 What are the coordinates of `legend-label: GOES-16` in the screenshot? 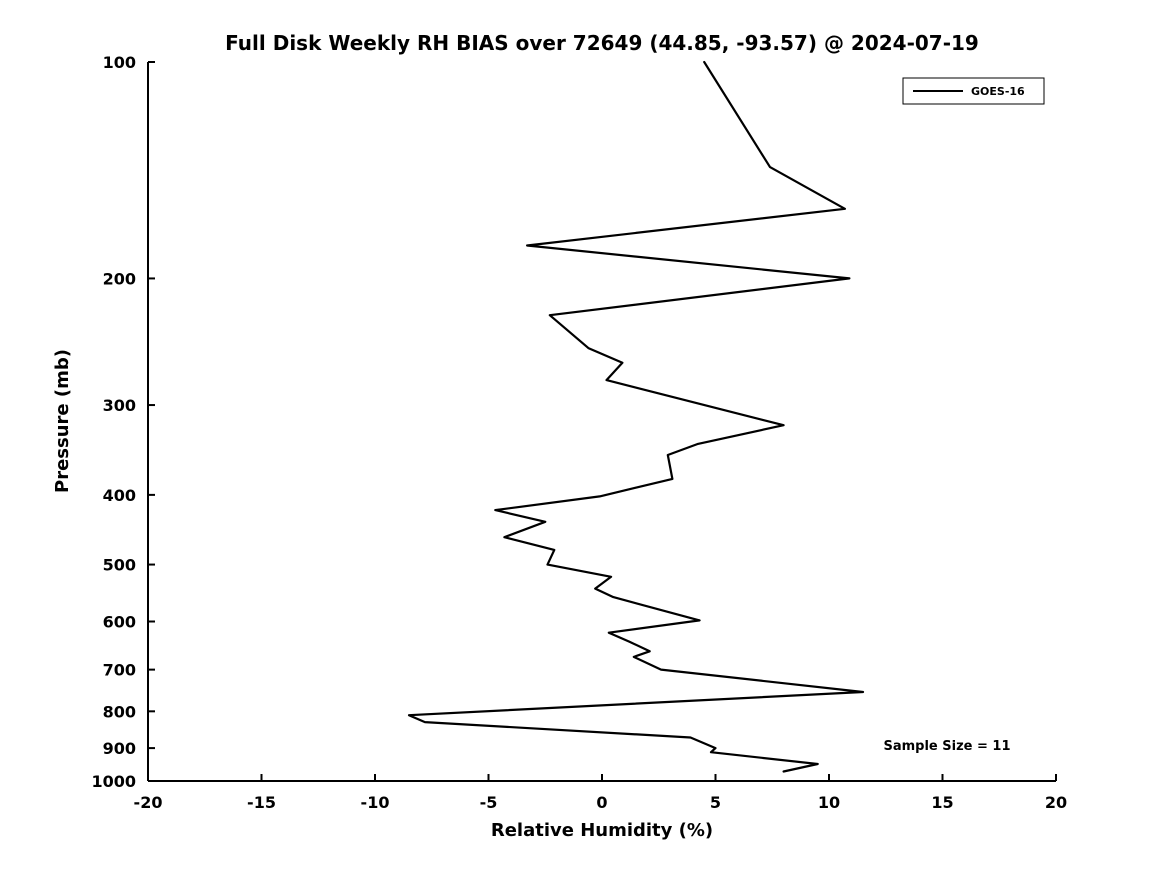 It's located at (998, 91).